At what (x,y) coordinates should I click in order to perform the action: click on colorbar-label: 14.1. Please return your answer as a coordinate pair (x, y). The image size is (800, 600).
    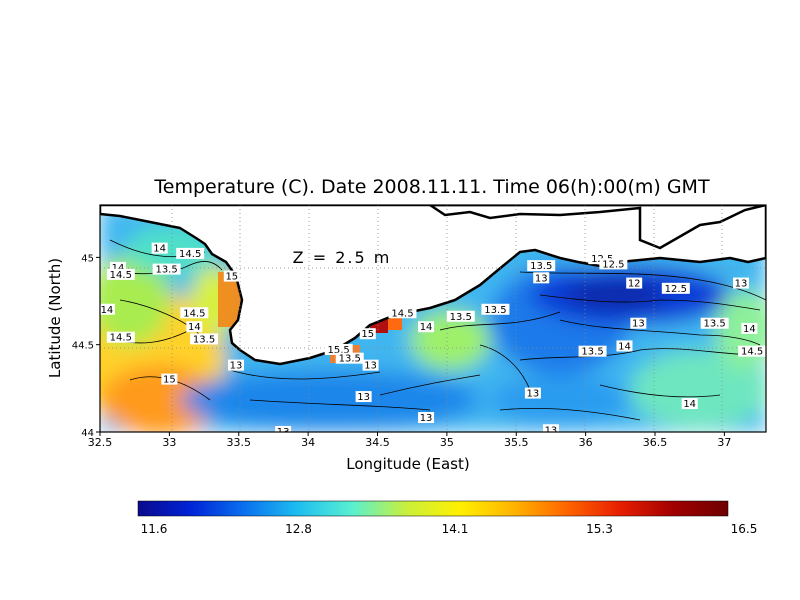
    Looking at the image, I should click on (455, 529).